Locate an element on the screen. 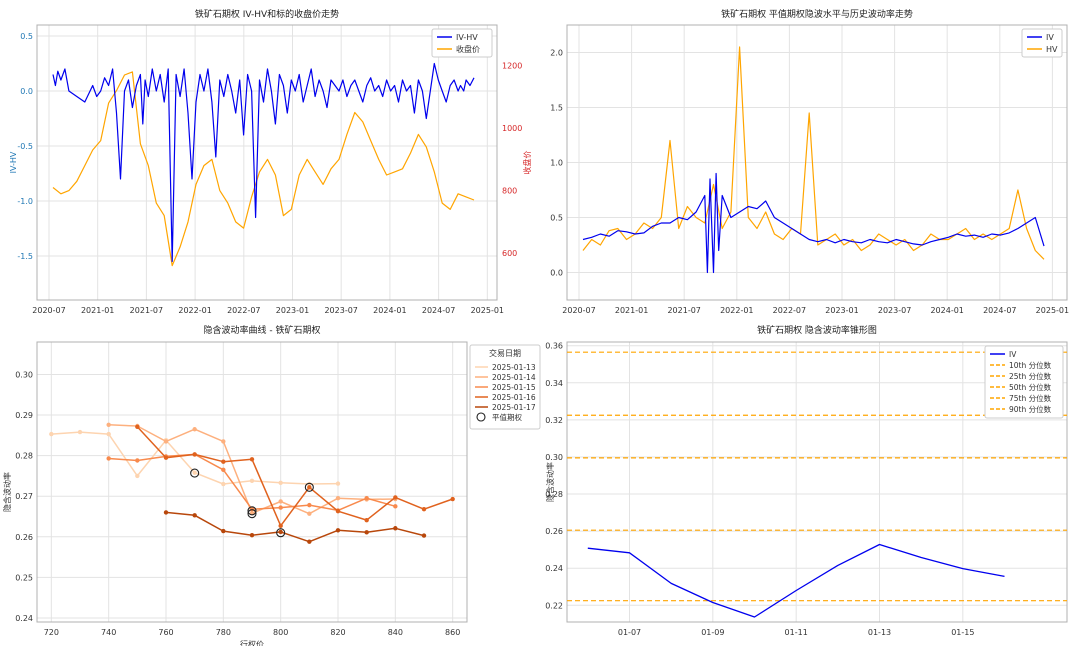 The height and width of the screenshot is (650, 1080). c2-x-tick-label: 2024-01 is located at coordinates (946, 310).